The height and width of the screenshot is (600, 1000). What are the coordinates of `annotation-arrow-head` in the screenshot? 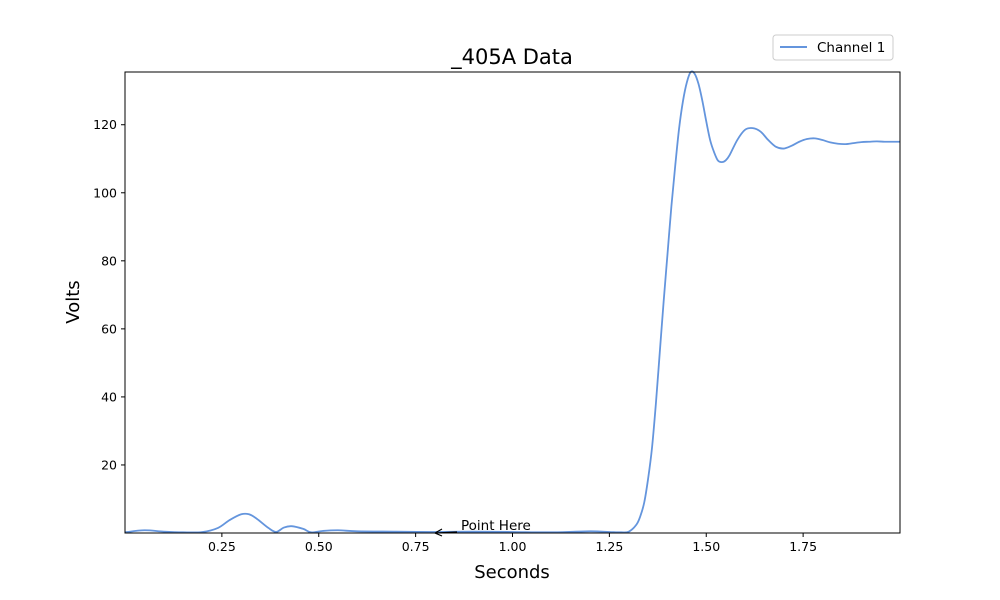 It's located at (438, 532).